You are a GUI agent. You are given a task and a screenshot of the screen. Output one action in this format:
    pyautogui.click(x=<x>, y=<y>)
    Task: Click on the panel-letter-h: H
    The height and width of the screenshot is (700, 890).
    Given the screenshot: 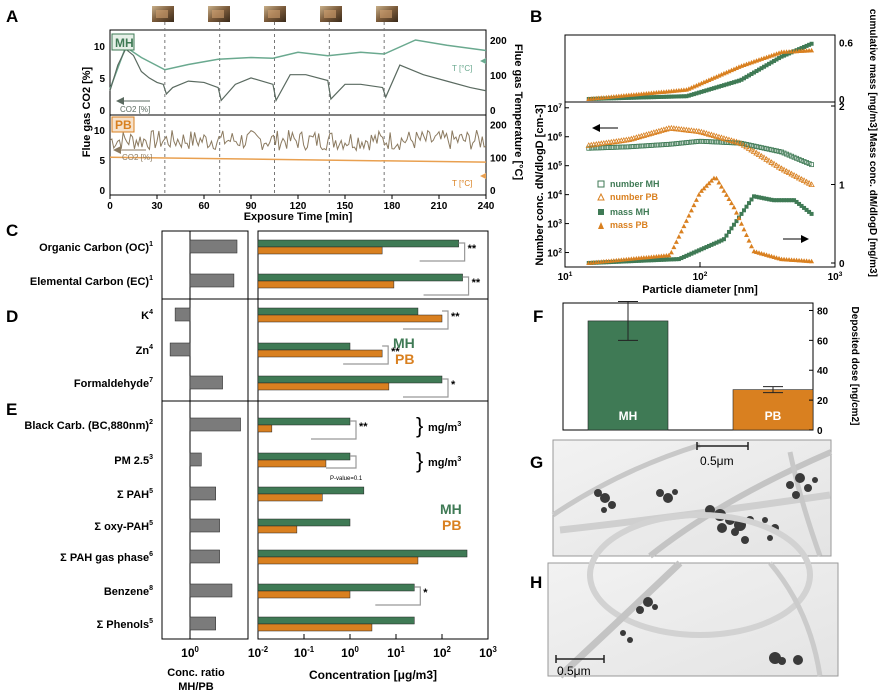 What is the action you would take?
    pyautogui.click(x=536, y=582)
    